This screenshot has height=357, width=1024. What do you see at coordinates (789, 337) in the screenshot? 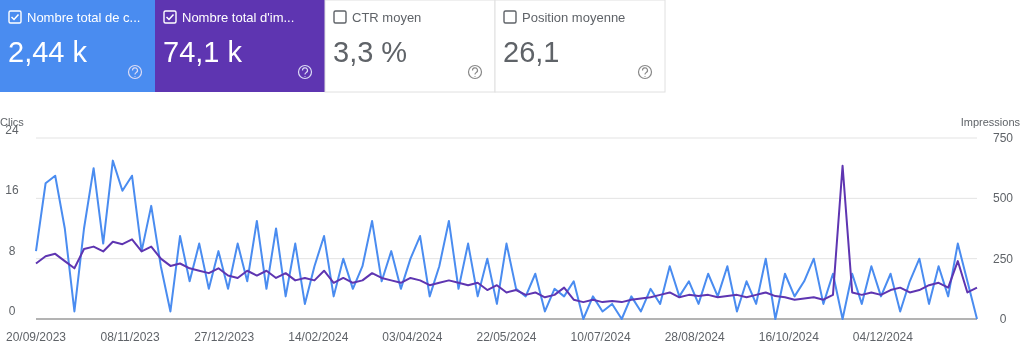
I see `x-tick-label: 16/10/2024` at bounding box center [789, 337].